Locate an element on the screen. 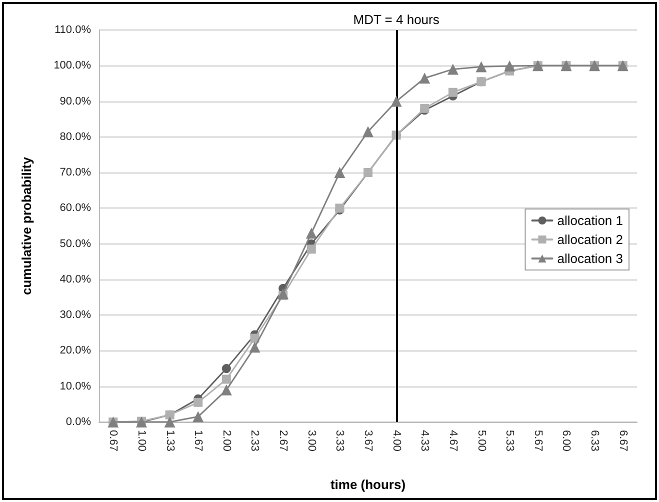  legend-label: allocation 3 is located at coordinates (590, 258).